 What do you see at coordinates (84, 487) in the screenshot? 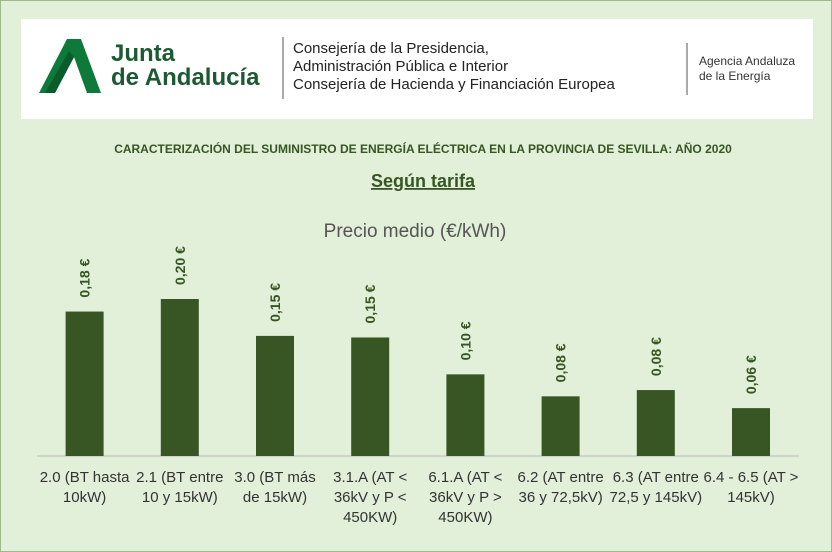
I see `x-tick-label: 2.0 (BT hasta 10kW)` at bounding box center [84, 487].